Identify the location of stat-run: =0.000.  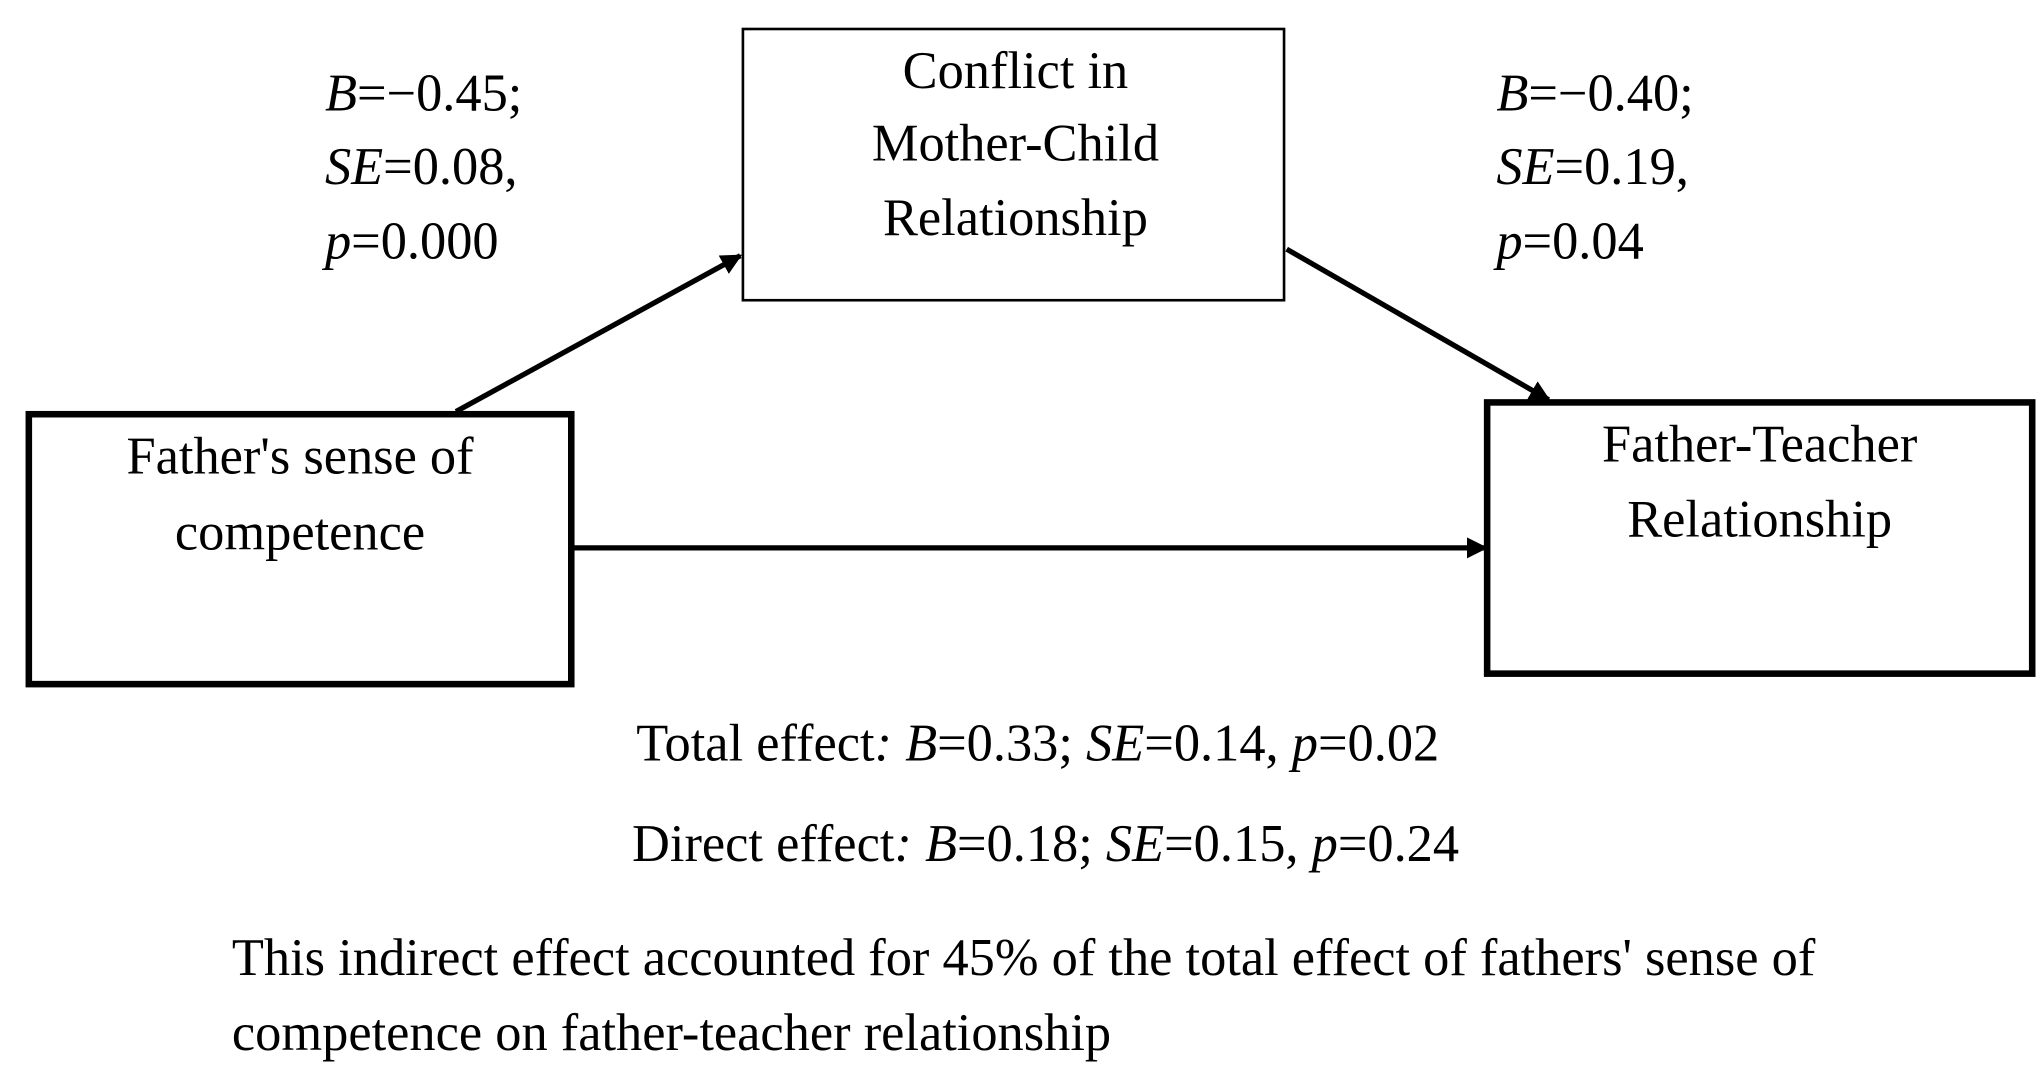
(424, 242).